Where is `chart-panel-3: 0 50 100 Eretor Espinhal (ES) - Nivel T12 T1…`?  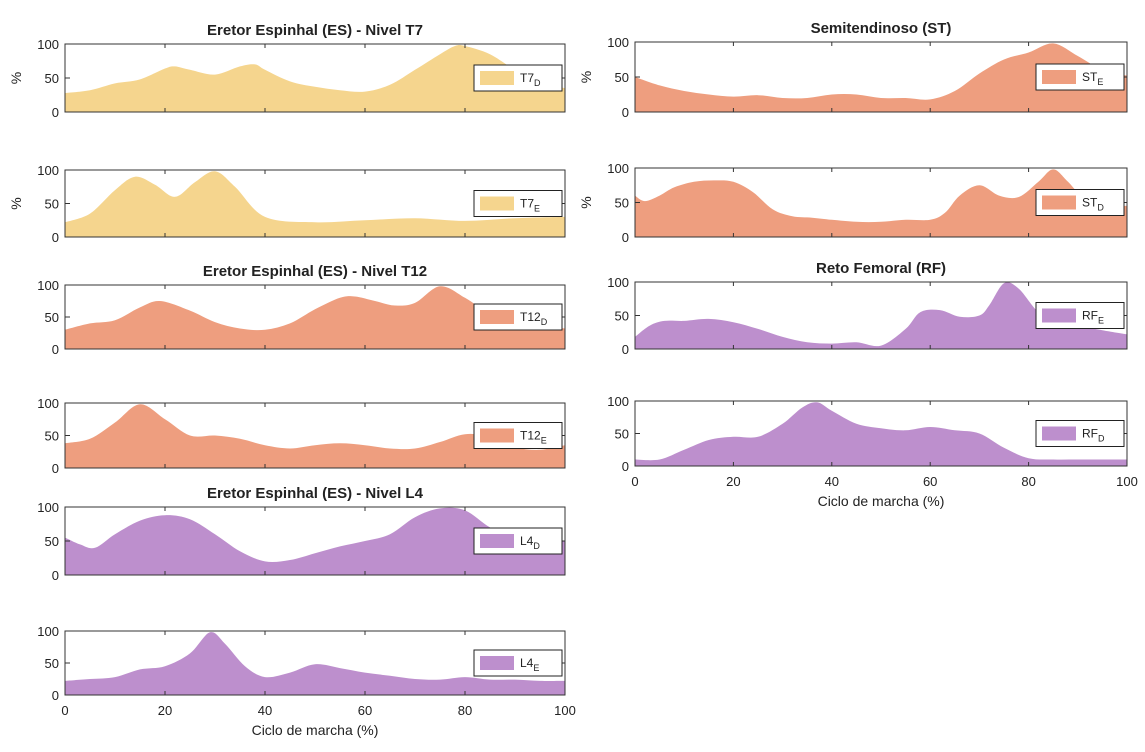 chart-panel-3: 0 50 100 Eretor Espinhal (ES) - Nivel T12 T1… is located at coordinates (301, 310).